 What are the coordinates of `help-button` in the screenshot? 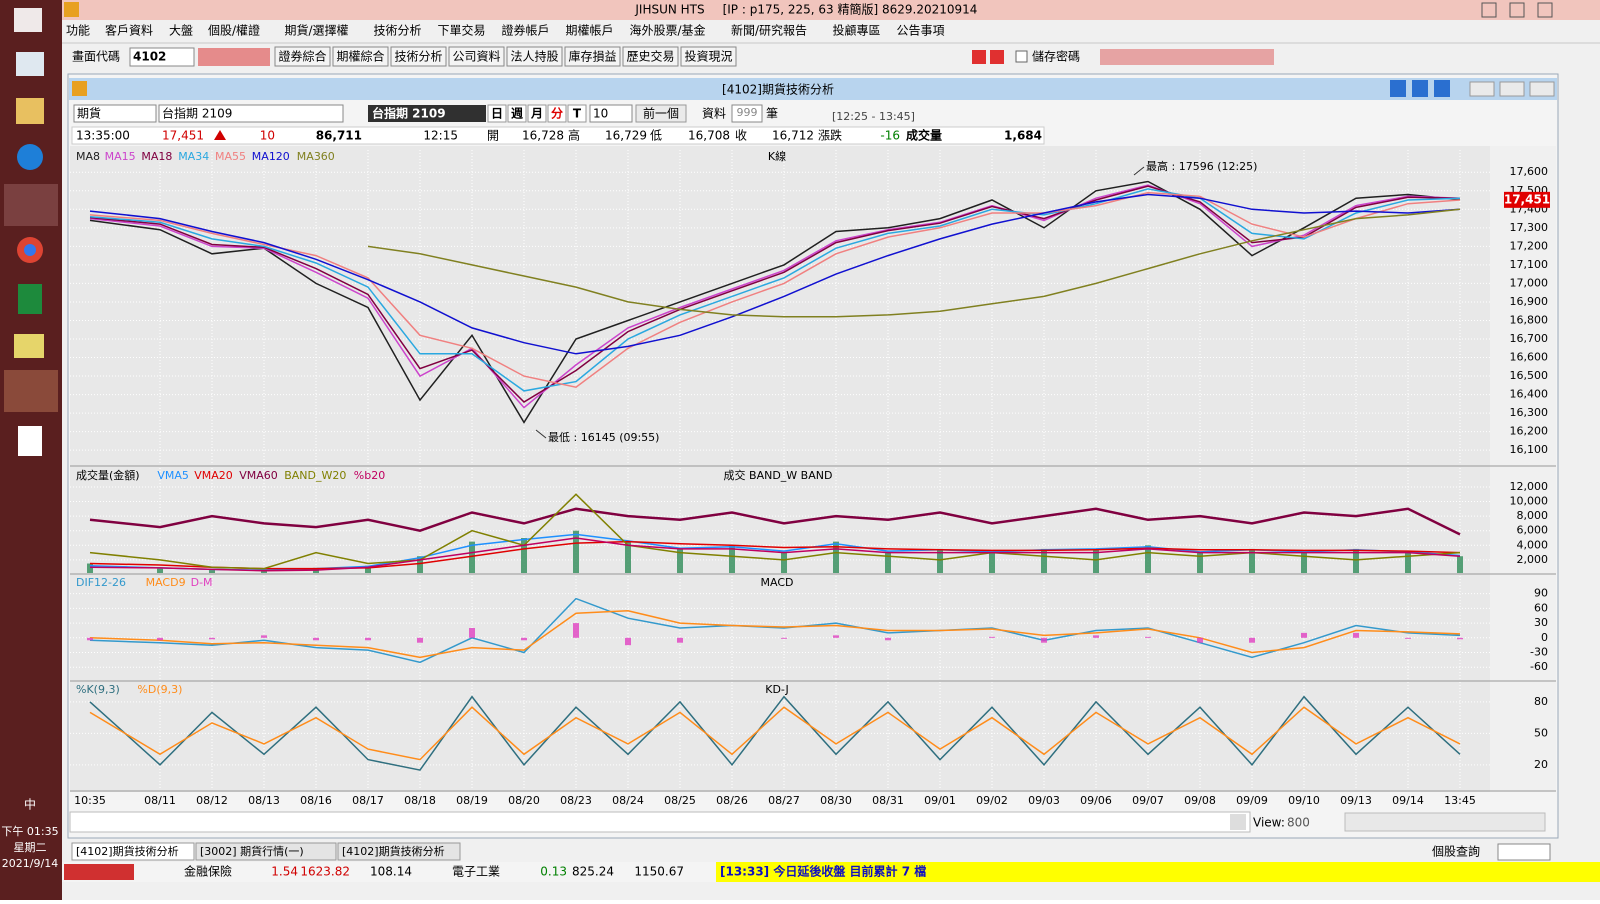 It's located at (1442, 88).